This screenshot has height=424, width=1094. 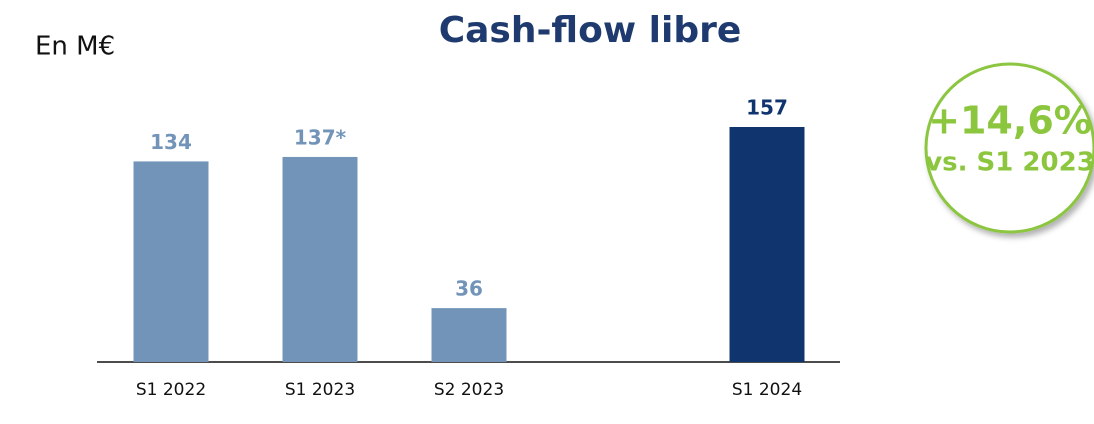 I want to click on x-tick-label: S2 2023, so click(x=469, y=390).